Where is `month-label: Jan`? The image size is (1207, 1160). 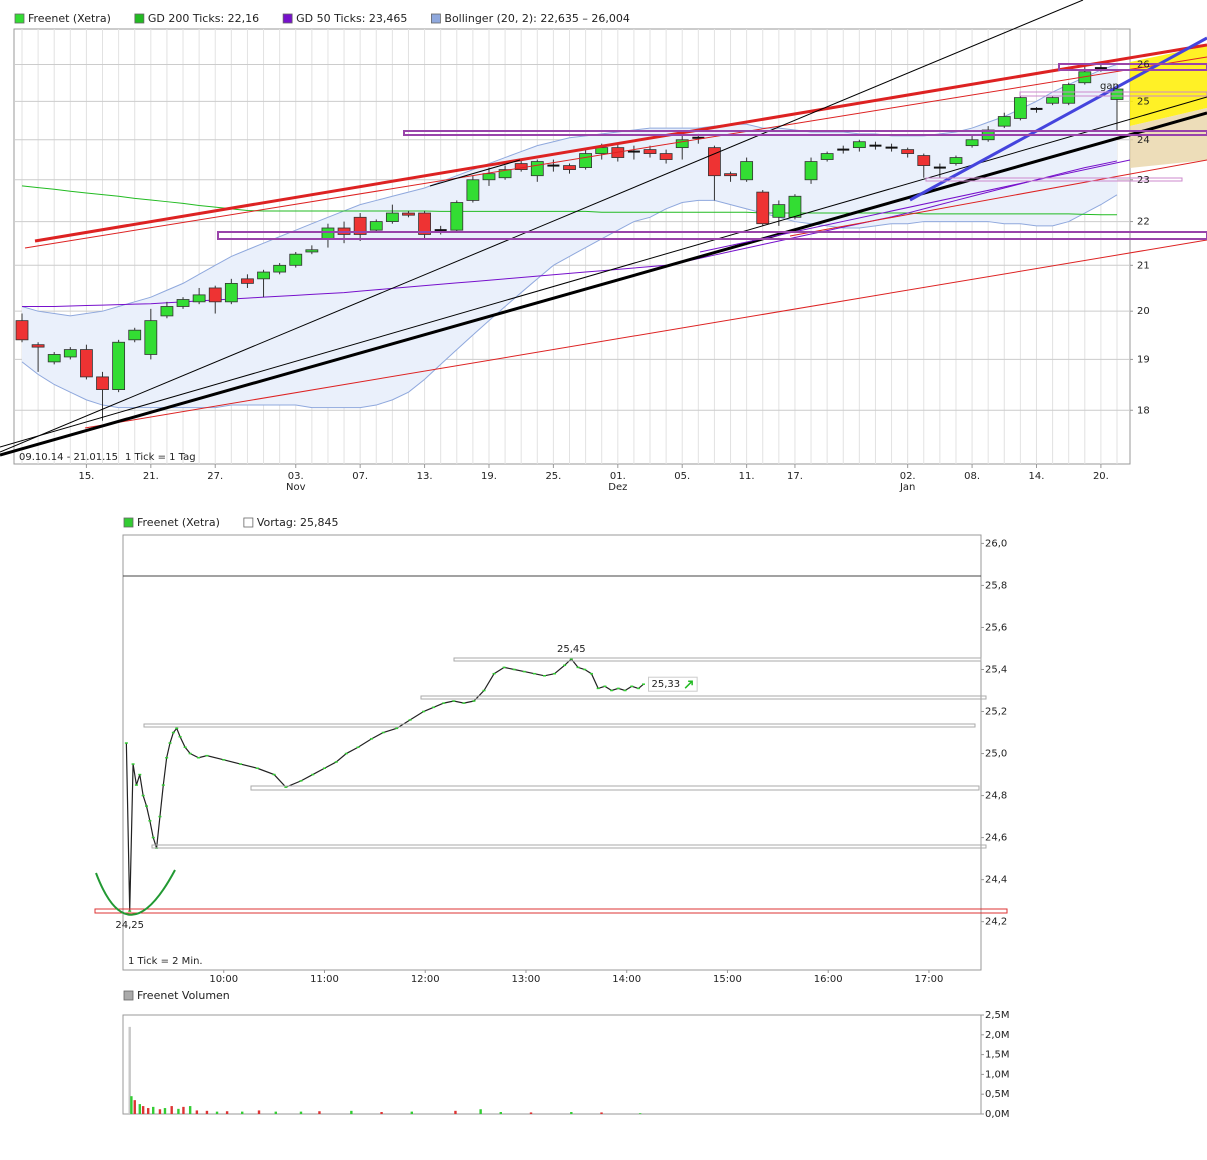 month-label: Jan is located at coordinates (907, 487).